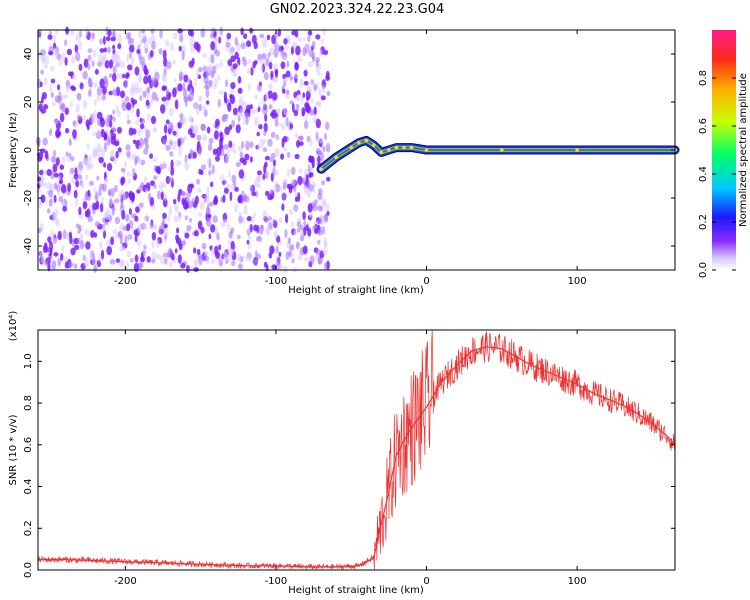 The width and height of the screenshot is (750, 600). Describe the element at coordinates (724, 150) in the screenshot. I see `colorbar-gradient` at that location.